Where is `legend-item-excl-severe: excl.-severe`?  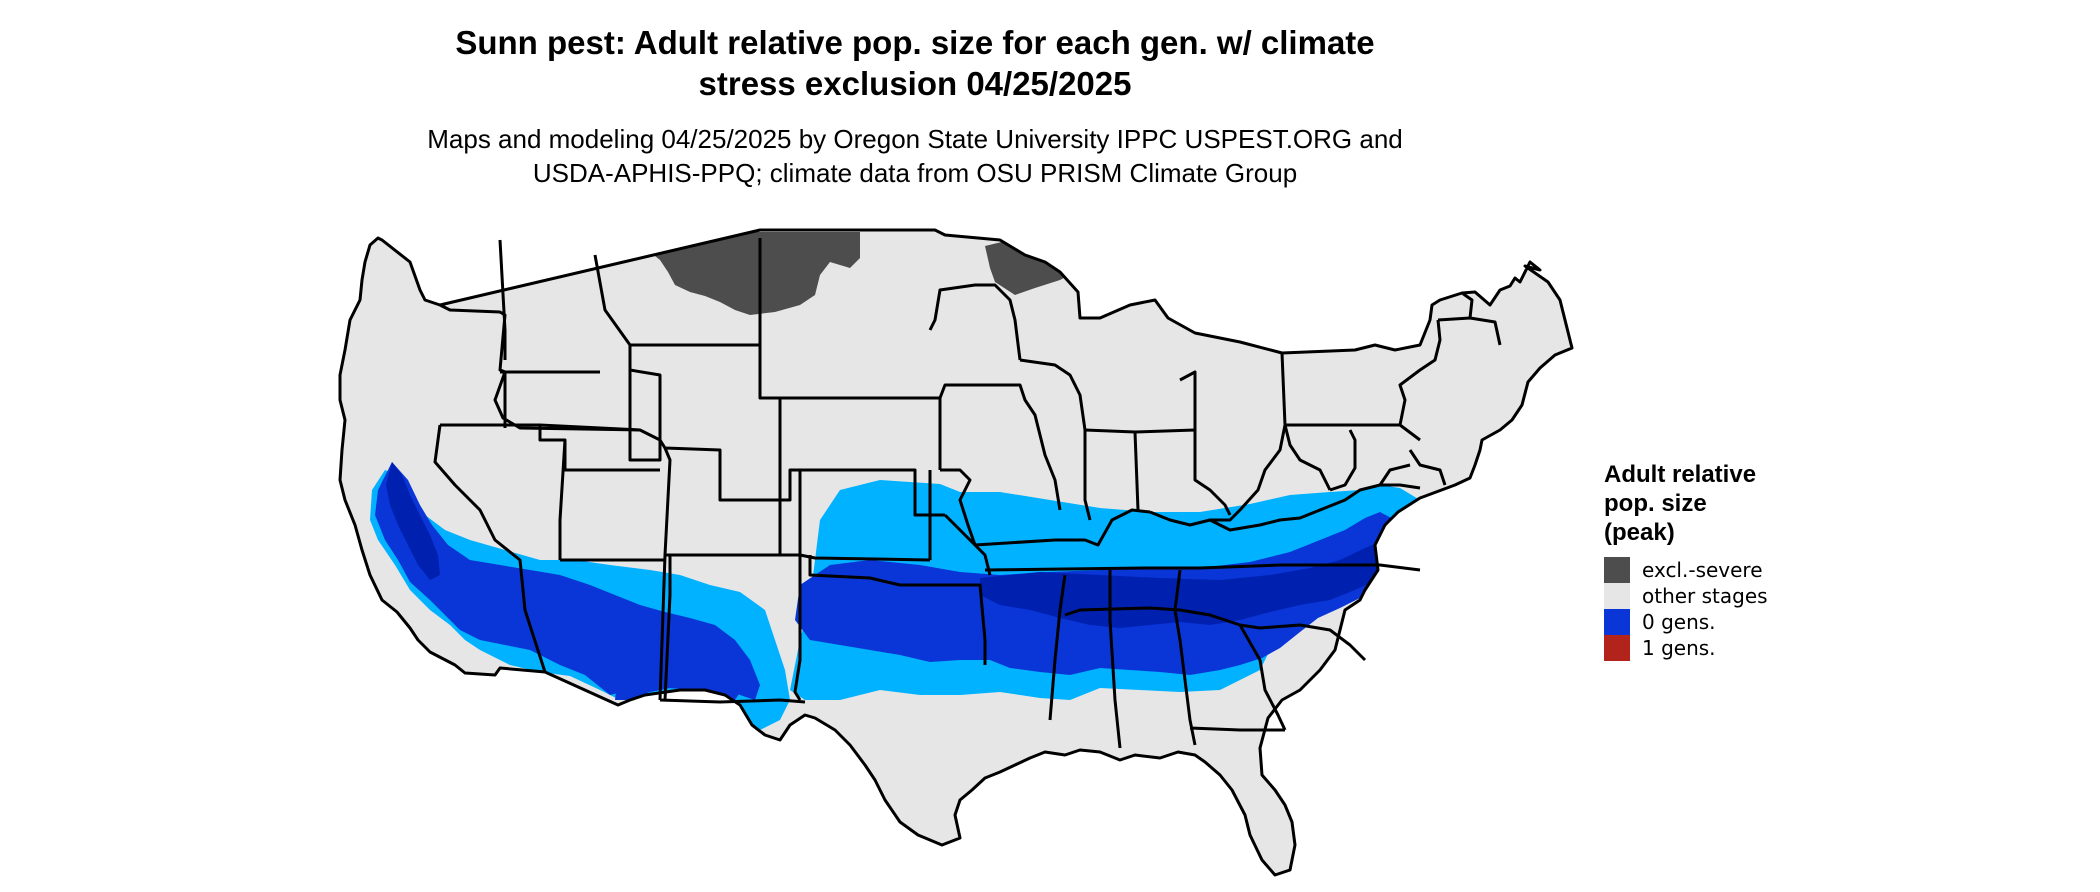
legend-item-excl-severe: excl.-severe is located at coordinates (1734, 570).